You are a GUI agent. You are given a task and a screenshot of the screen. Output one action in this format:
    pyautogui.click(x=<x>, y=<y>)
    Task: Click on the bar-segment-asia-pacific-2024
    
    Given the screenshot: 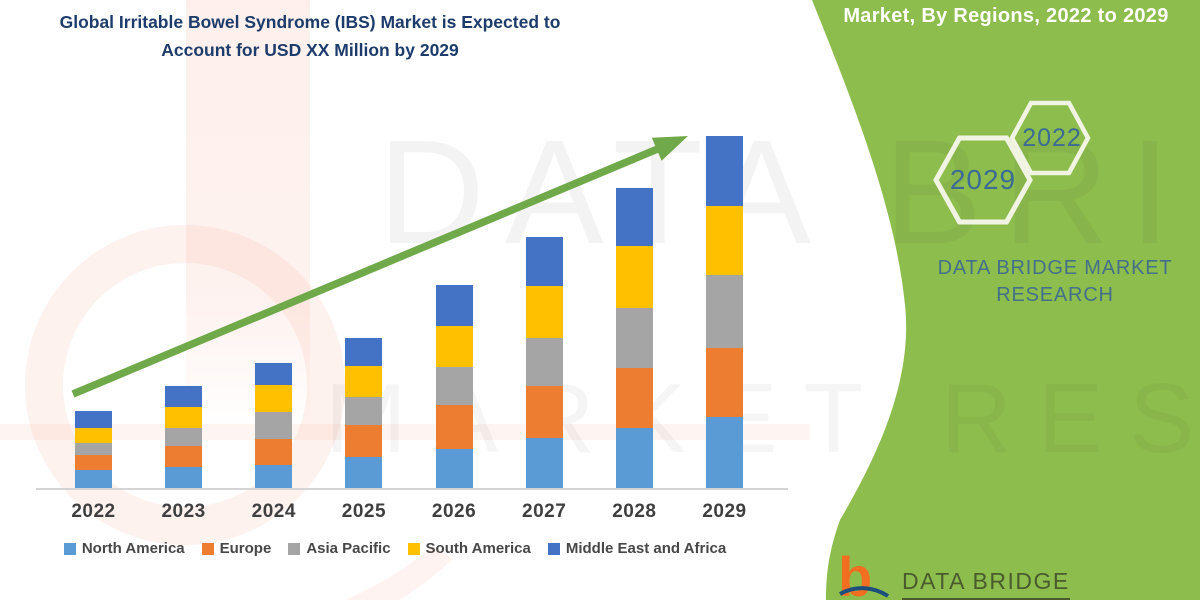 What is the action you would take?
    pyautogui.click(x=274, y=426)
    